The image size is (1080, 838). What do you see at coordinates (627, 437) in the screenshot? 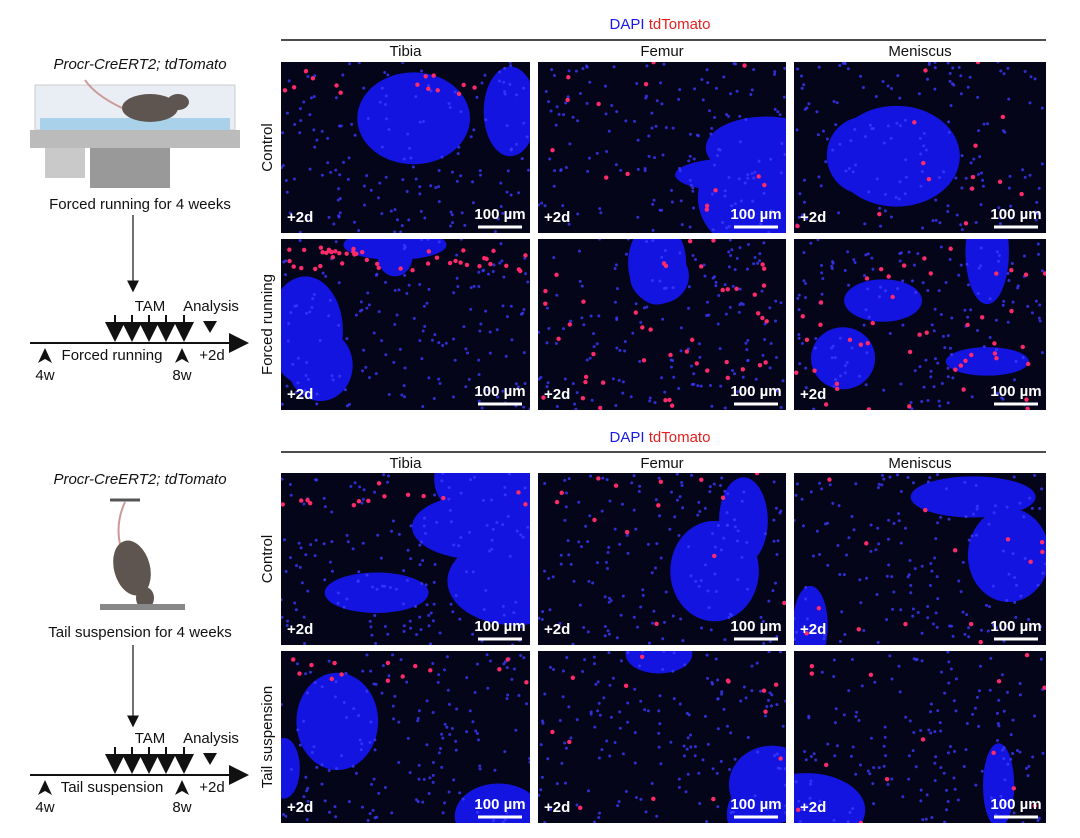
I see `stain-dapi: DAPI` at bounding box center [627, 437].